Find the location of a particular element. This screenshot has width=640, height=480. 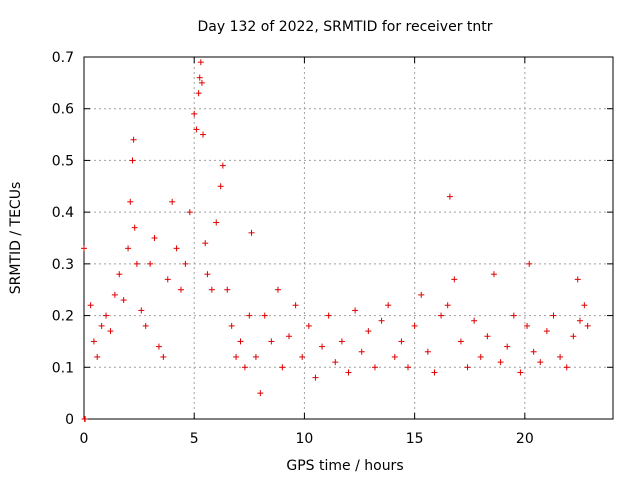

y-tick-labels: 0 0.1 0.2 0.3 0.4 0.5 0.6 0.7 is located at coordinates (63, 239).